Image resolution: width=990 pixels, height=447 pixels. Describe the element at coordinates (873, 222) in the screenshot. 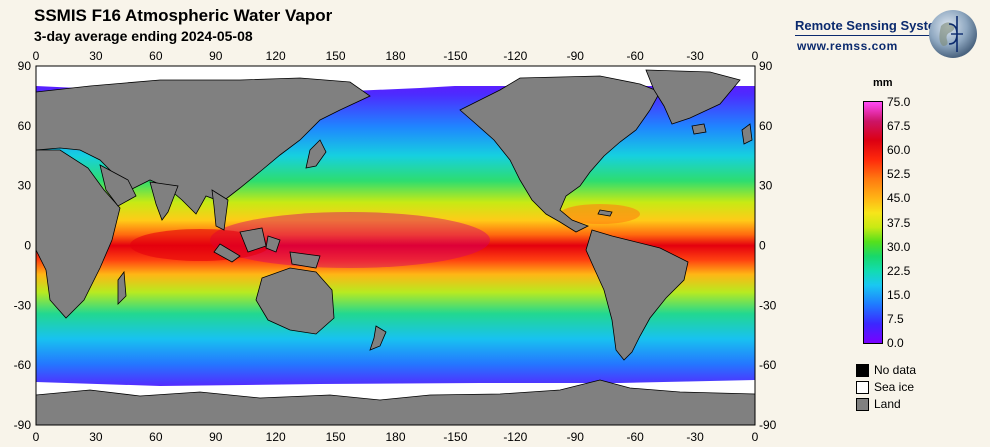

I see `colorbar` at that location.